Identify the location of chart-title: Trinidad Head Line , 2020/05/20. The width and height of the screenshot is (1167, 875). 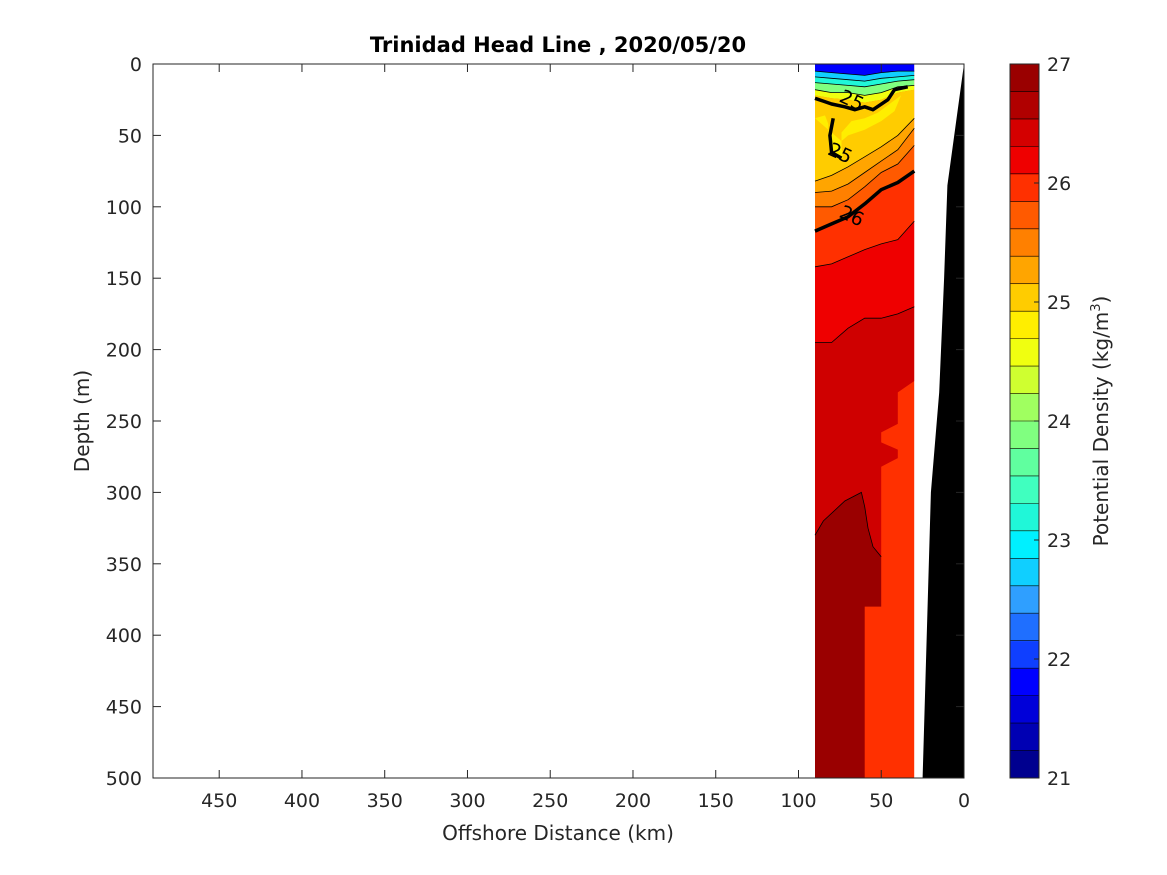
(558, 45).